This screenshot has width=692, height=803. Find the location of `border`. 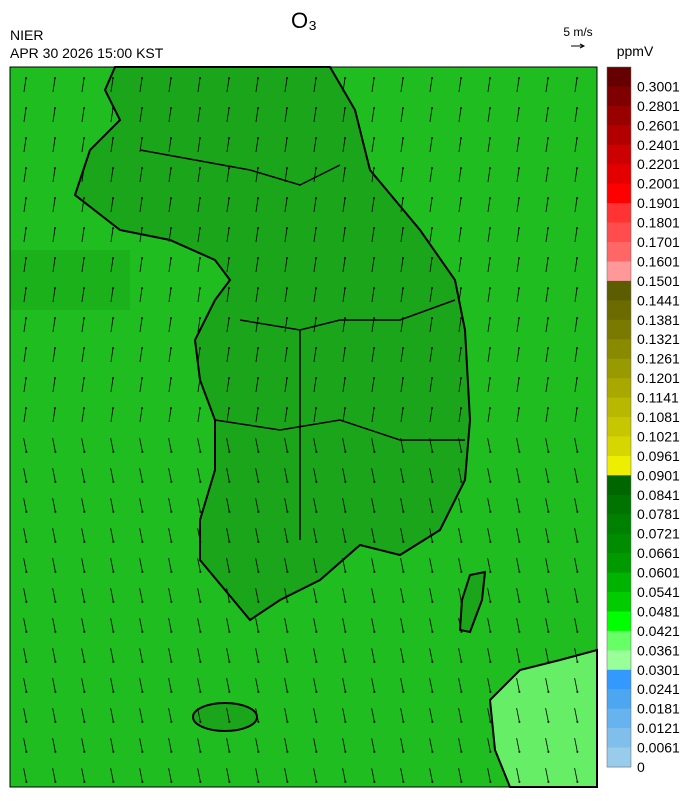

border is located at coordinates (347, 315).